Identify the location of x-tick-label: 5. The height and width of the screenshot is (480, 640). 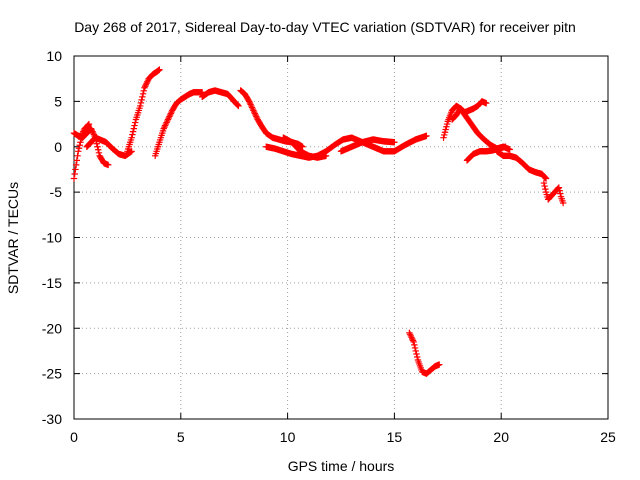
(181, 437).